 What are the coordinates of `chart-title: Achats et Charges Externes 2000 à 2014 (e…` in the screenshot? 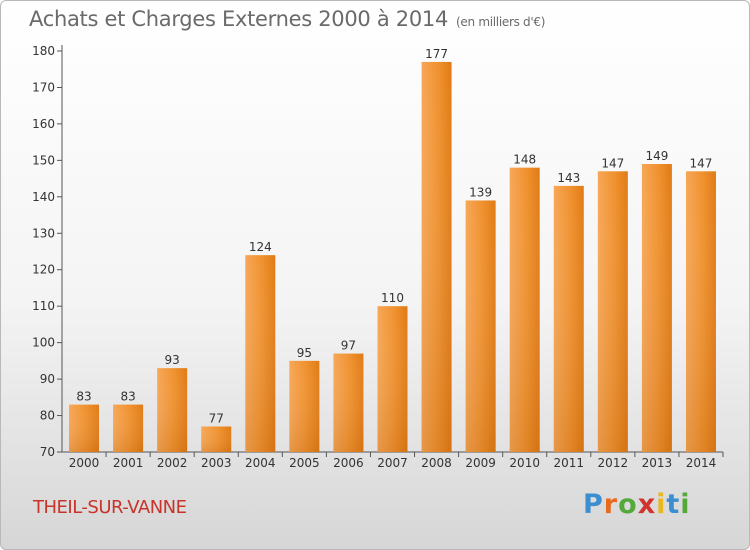 It's located at (287, 19).